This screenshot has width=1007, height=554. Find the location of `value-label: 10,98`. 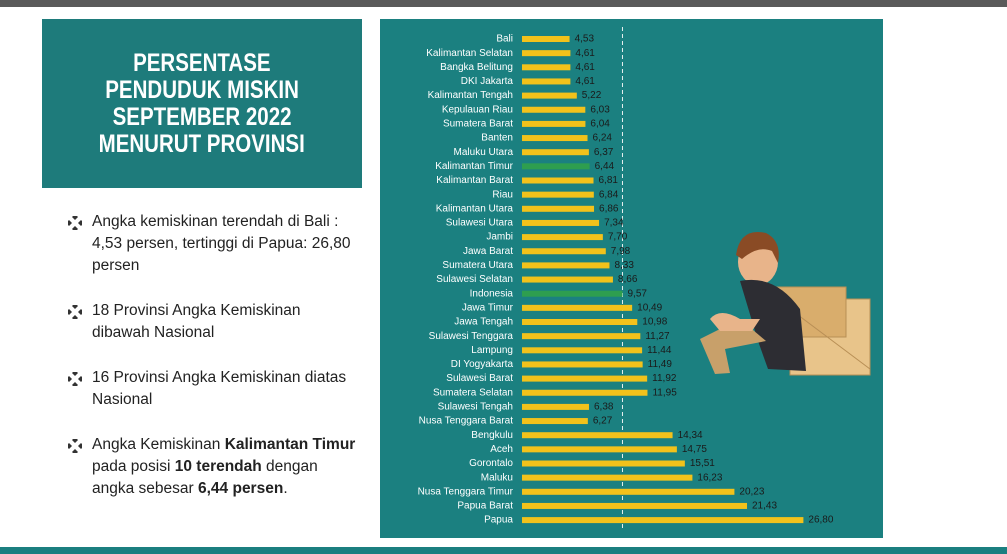

value-label: 10,98 is located at coordinates (654, 322).